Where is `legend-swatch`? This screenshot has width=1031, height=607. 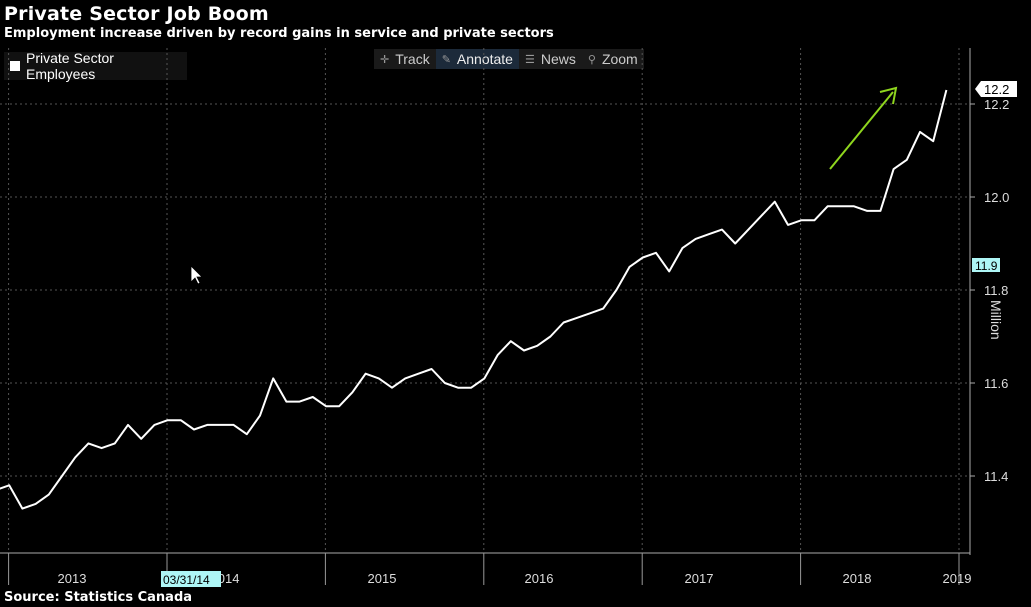
legend-swatch is located at coordinates (15, 66).